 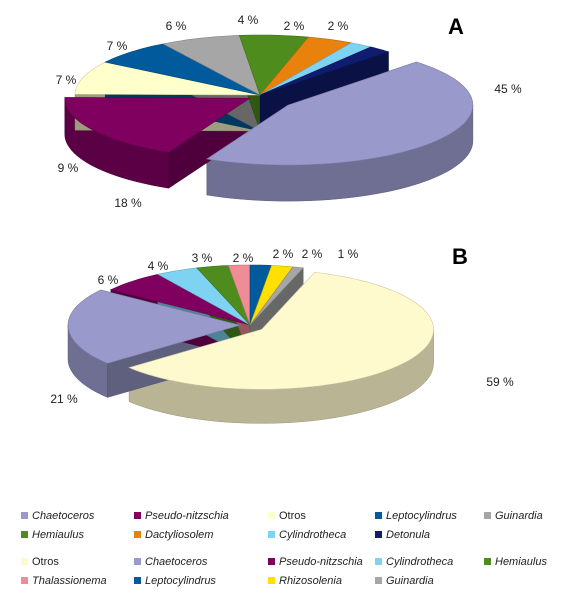 What do you see at coordinates (338, 26) in the screenshot?
I see `pct-label-detonula: 2 %` at bounding box center [338, 26].